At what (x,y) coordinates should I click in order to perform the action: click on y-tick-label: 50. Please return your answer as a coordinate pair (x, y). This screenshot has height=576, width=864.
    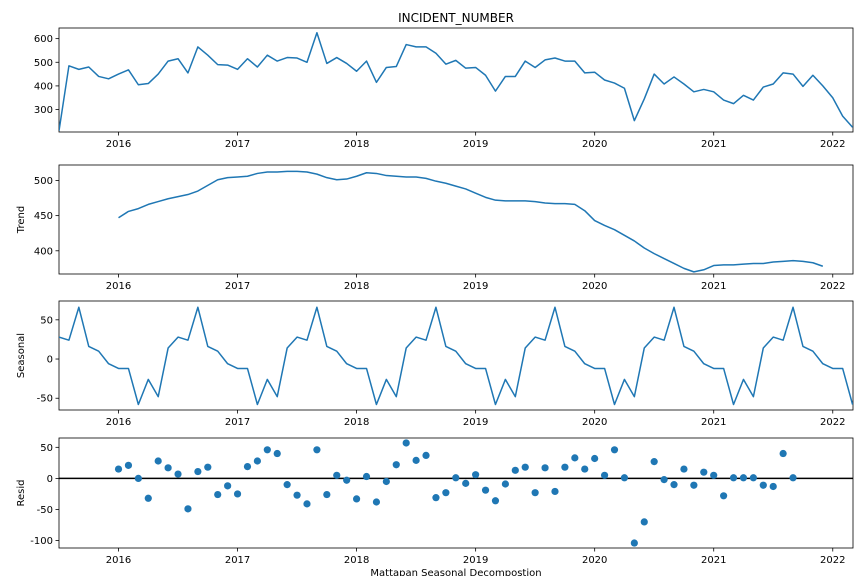
    Looking at the image, I should click on (46, 448).